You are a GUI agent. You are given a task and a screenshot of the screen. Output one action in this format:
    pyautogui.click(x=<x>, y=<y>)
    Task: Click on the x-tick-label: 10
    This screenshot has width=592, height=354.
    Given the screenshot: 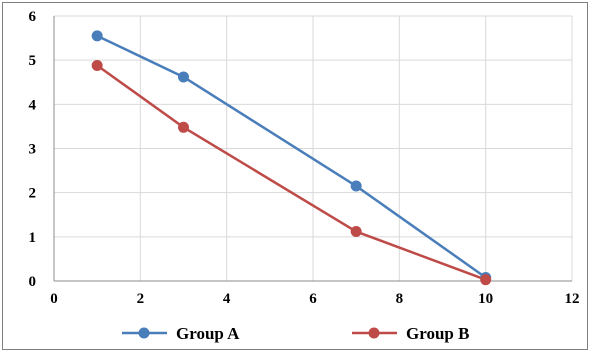 What is the action you would take?
    pyautogui.click(x=485, y=299)
    